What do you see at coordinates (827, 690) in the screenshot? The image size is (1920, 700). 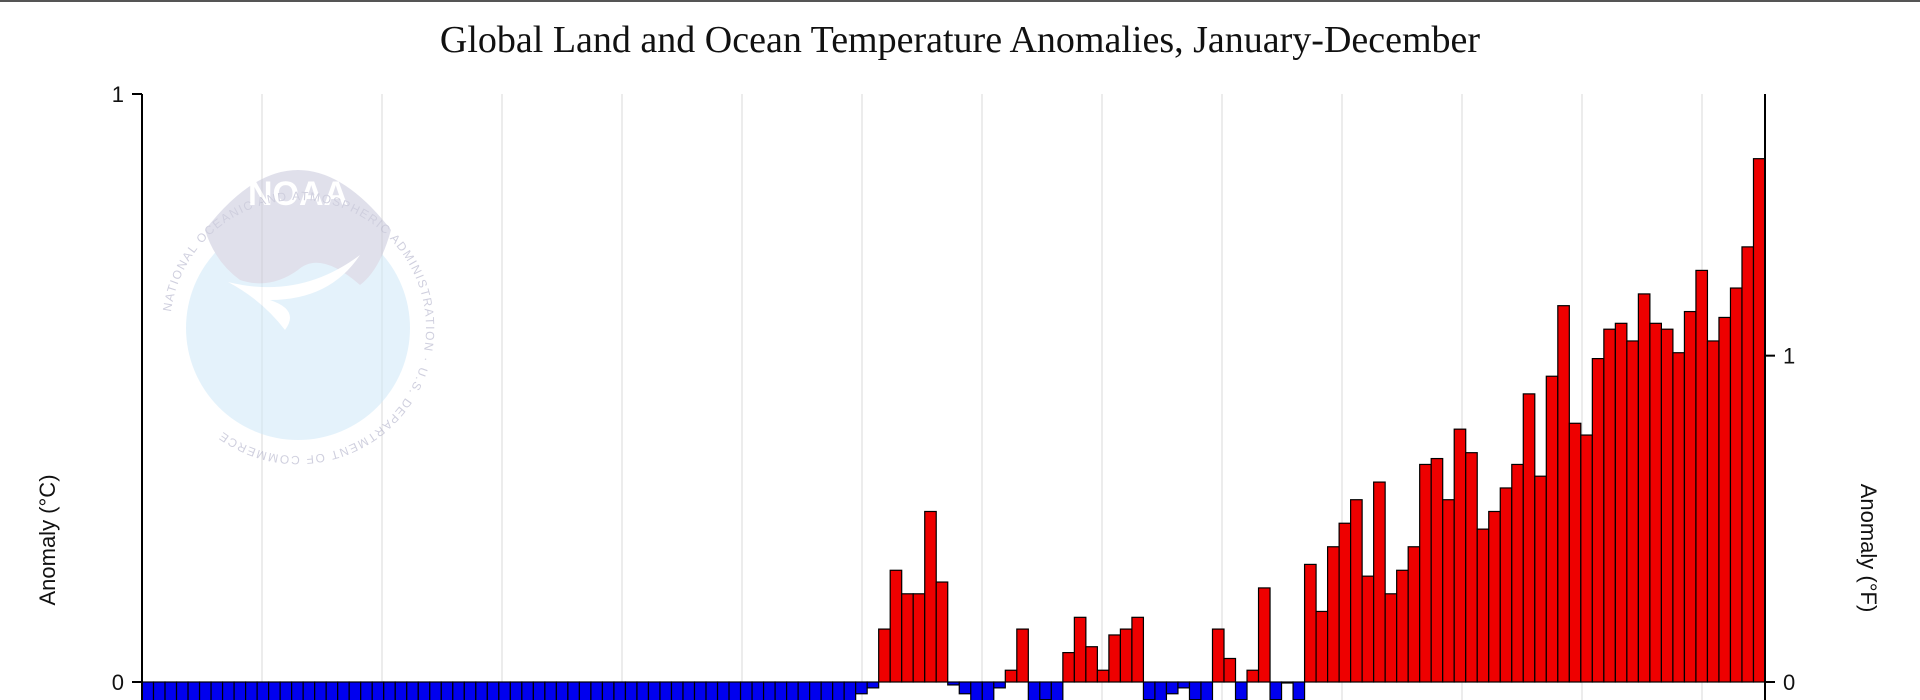 I see `bar-1939` at bounding box center [827, 690].